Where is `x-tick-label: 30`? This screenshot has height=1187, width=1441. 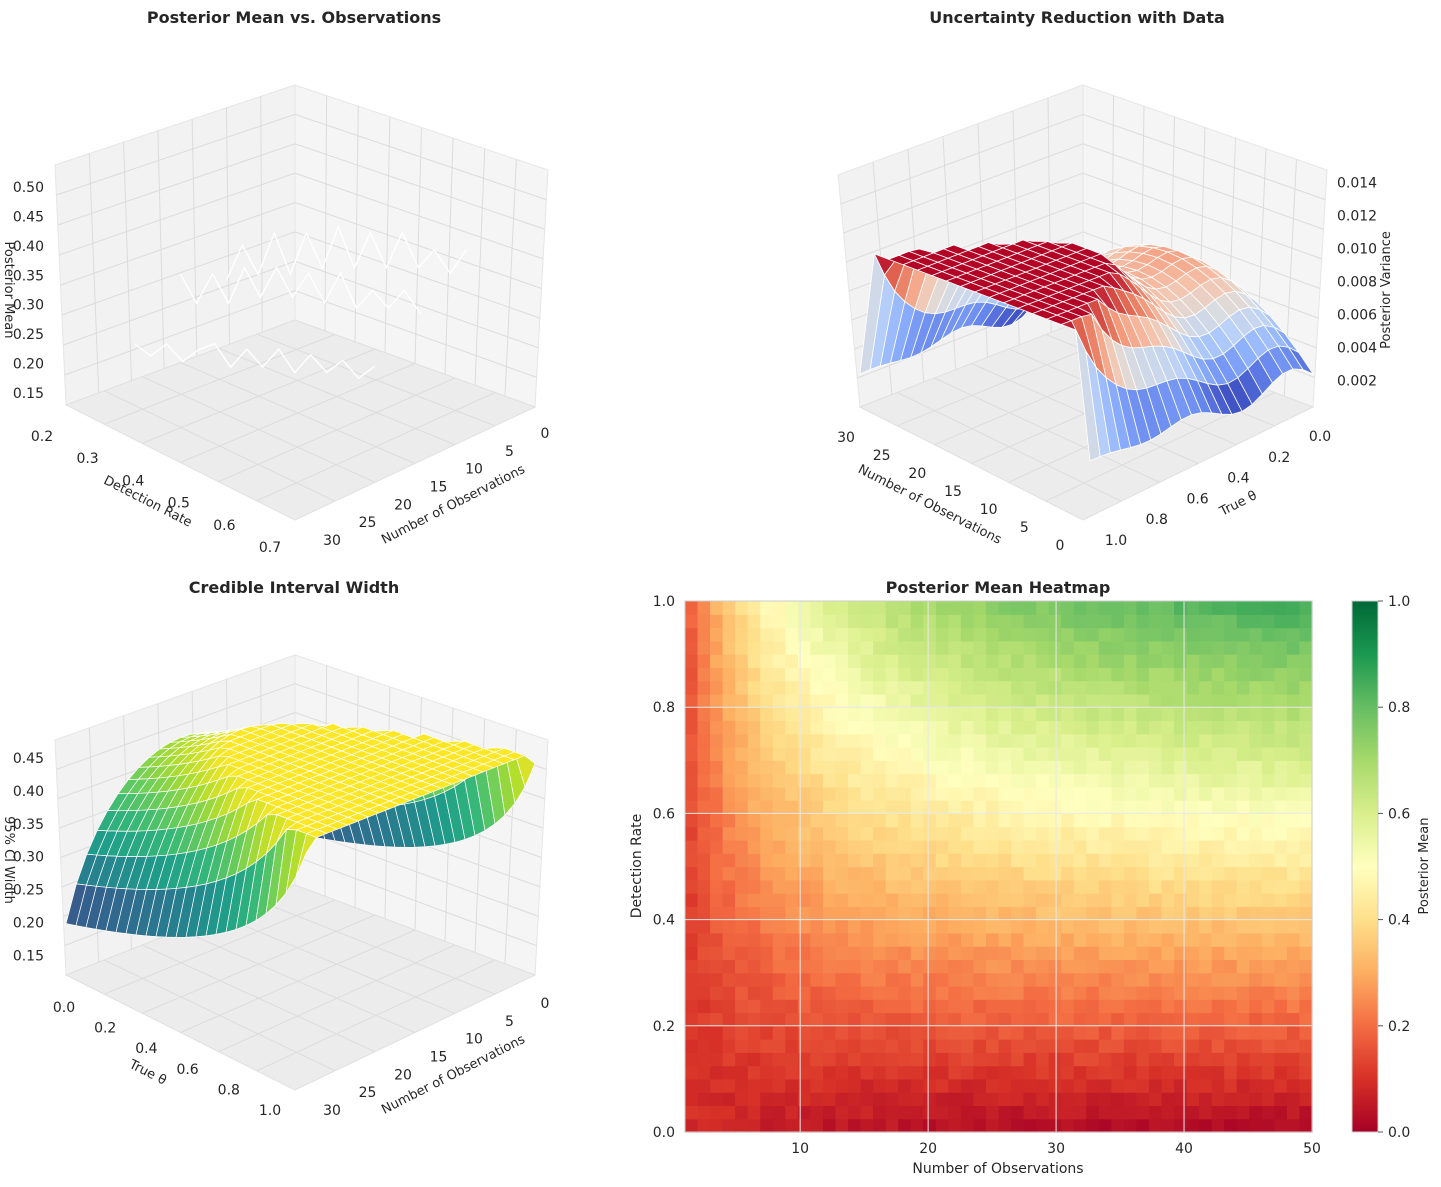
x-tick-label: 30 is located at coordinates (1056, 1149).